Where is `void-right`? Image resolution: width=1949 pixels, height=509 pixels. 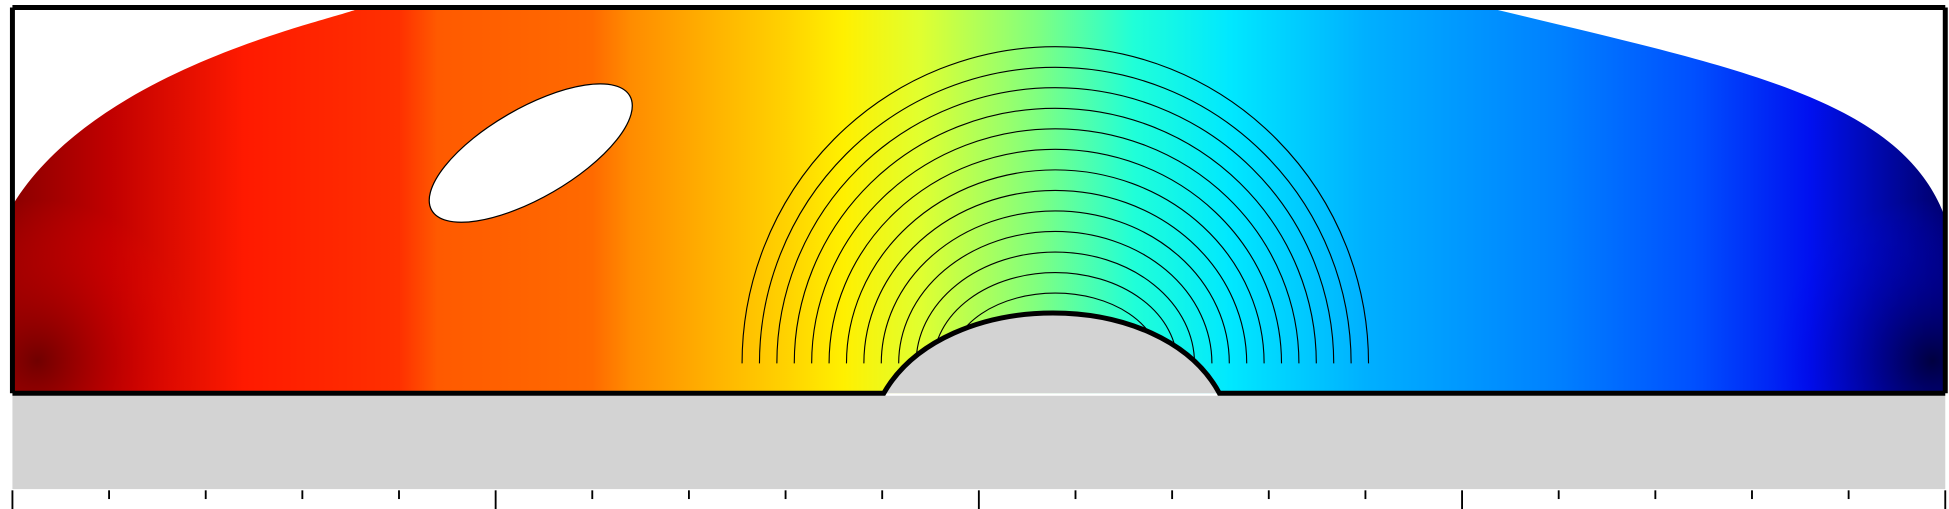 void-right is located at coordinates (1721, 112).